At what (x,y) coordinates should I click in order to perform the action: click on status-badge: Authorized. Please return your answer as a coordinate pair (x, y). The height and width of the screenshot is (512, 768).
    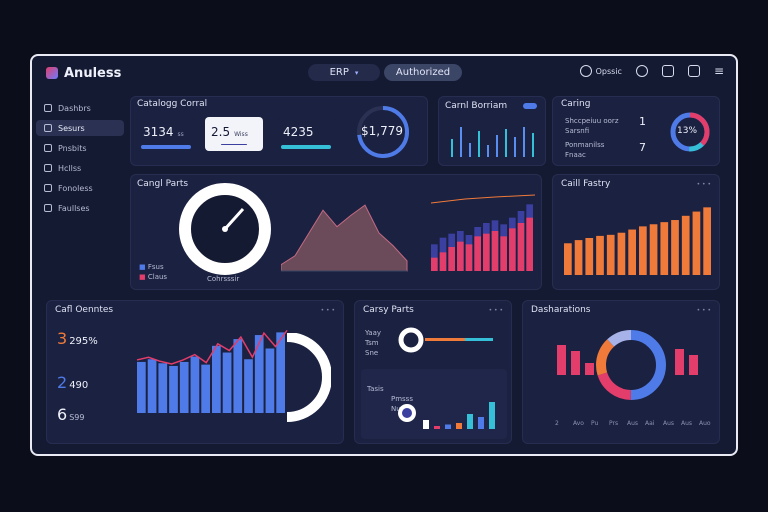
    Looking at the image, I should click on (423, 72).